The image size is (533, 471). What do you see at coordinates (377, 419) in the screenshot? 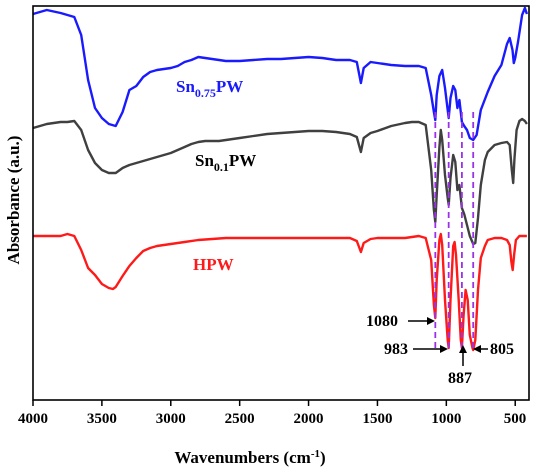
I see `x-tick-label: 1500` at bounding box center [377, 419].